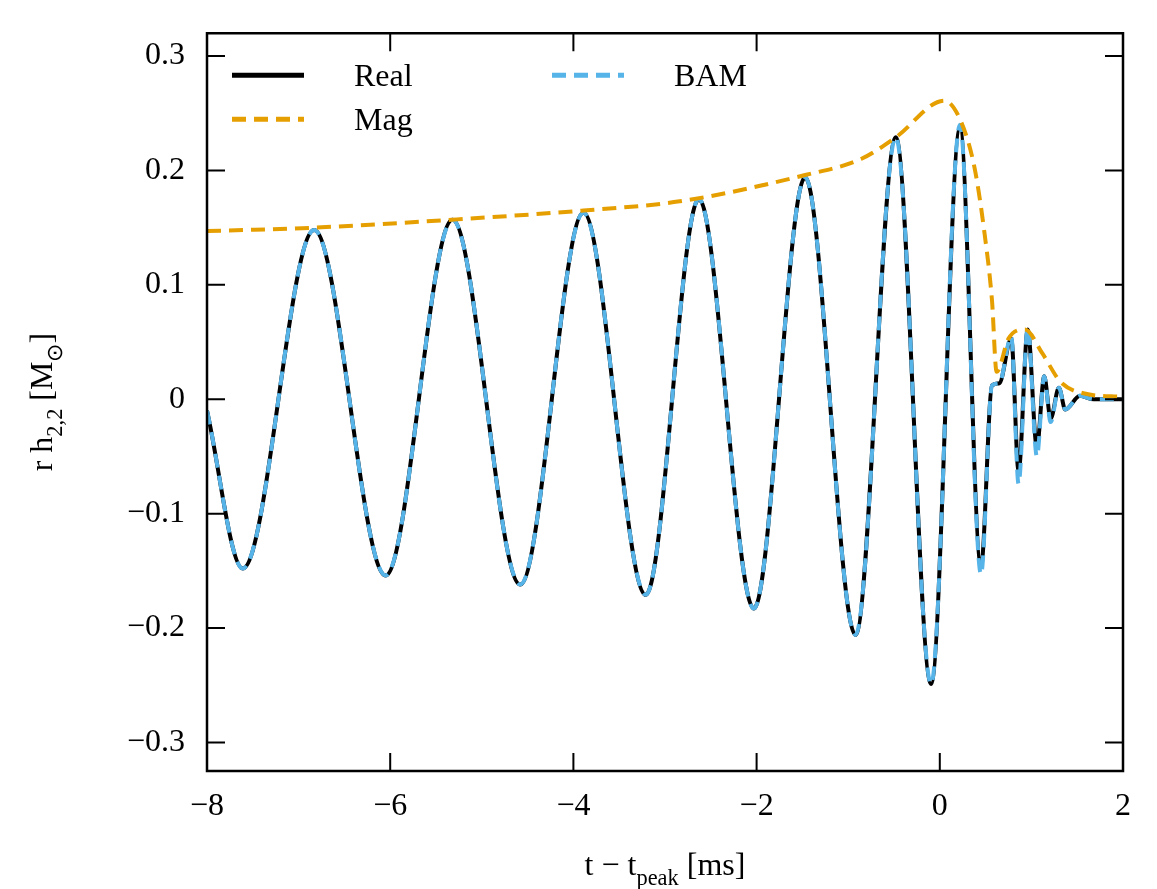 The height and width of the screenshot is (889, 1157). What do you see at coordinates (710, 74) in the screenshot?
I see `legend-label: BAM` at bounding box center [710, 74].